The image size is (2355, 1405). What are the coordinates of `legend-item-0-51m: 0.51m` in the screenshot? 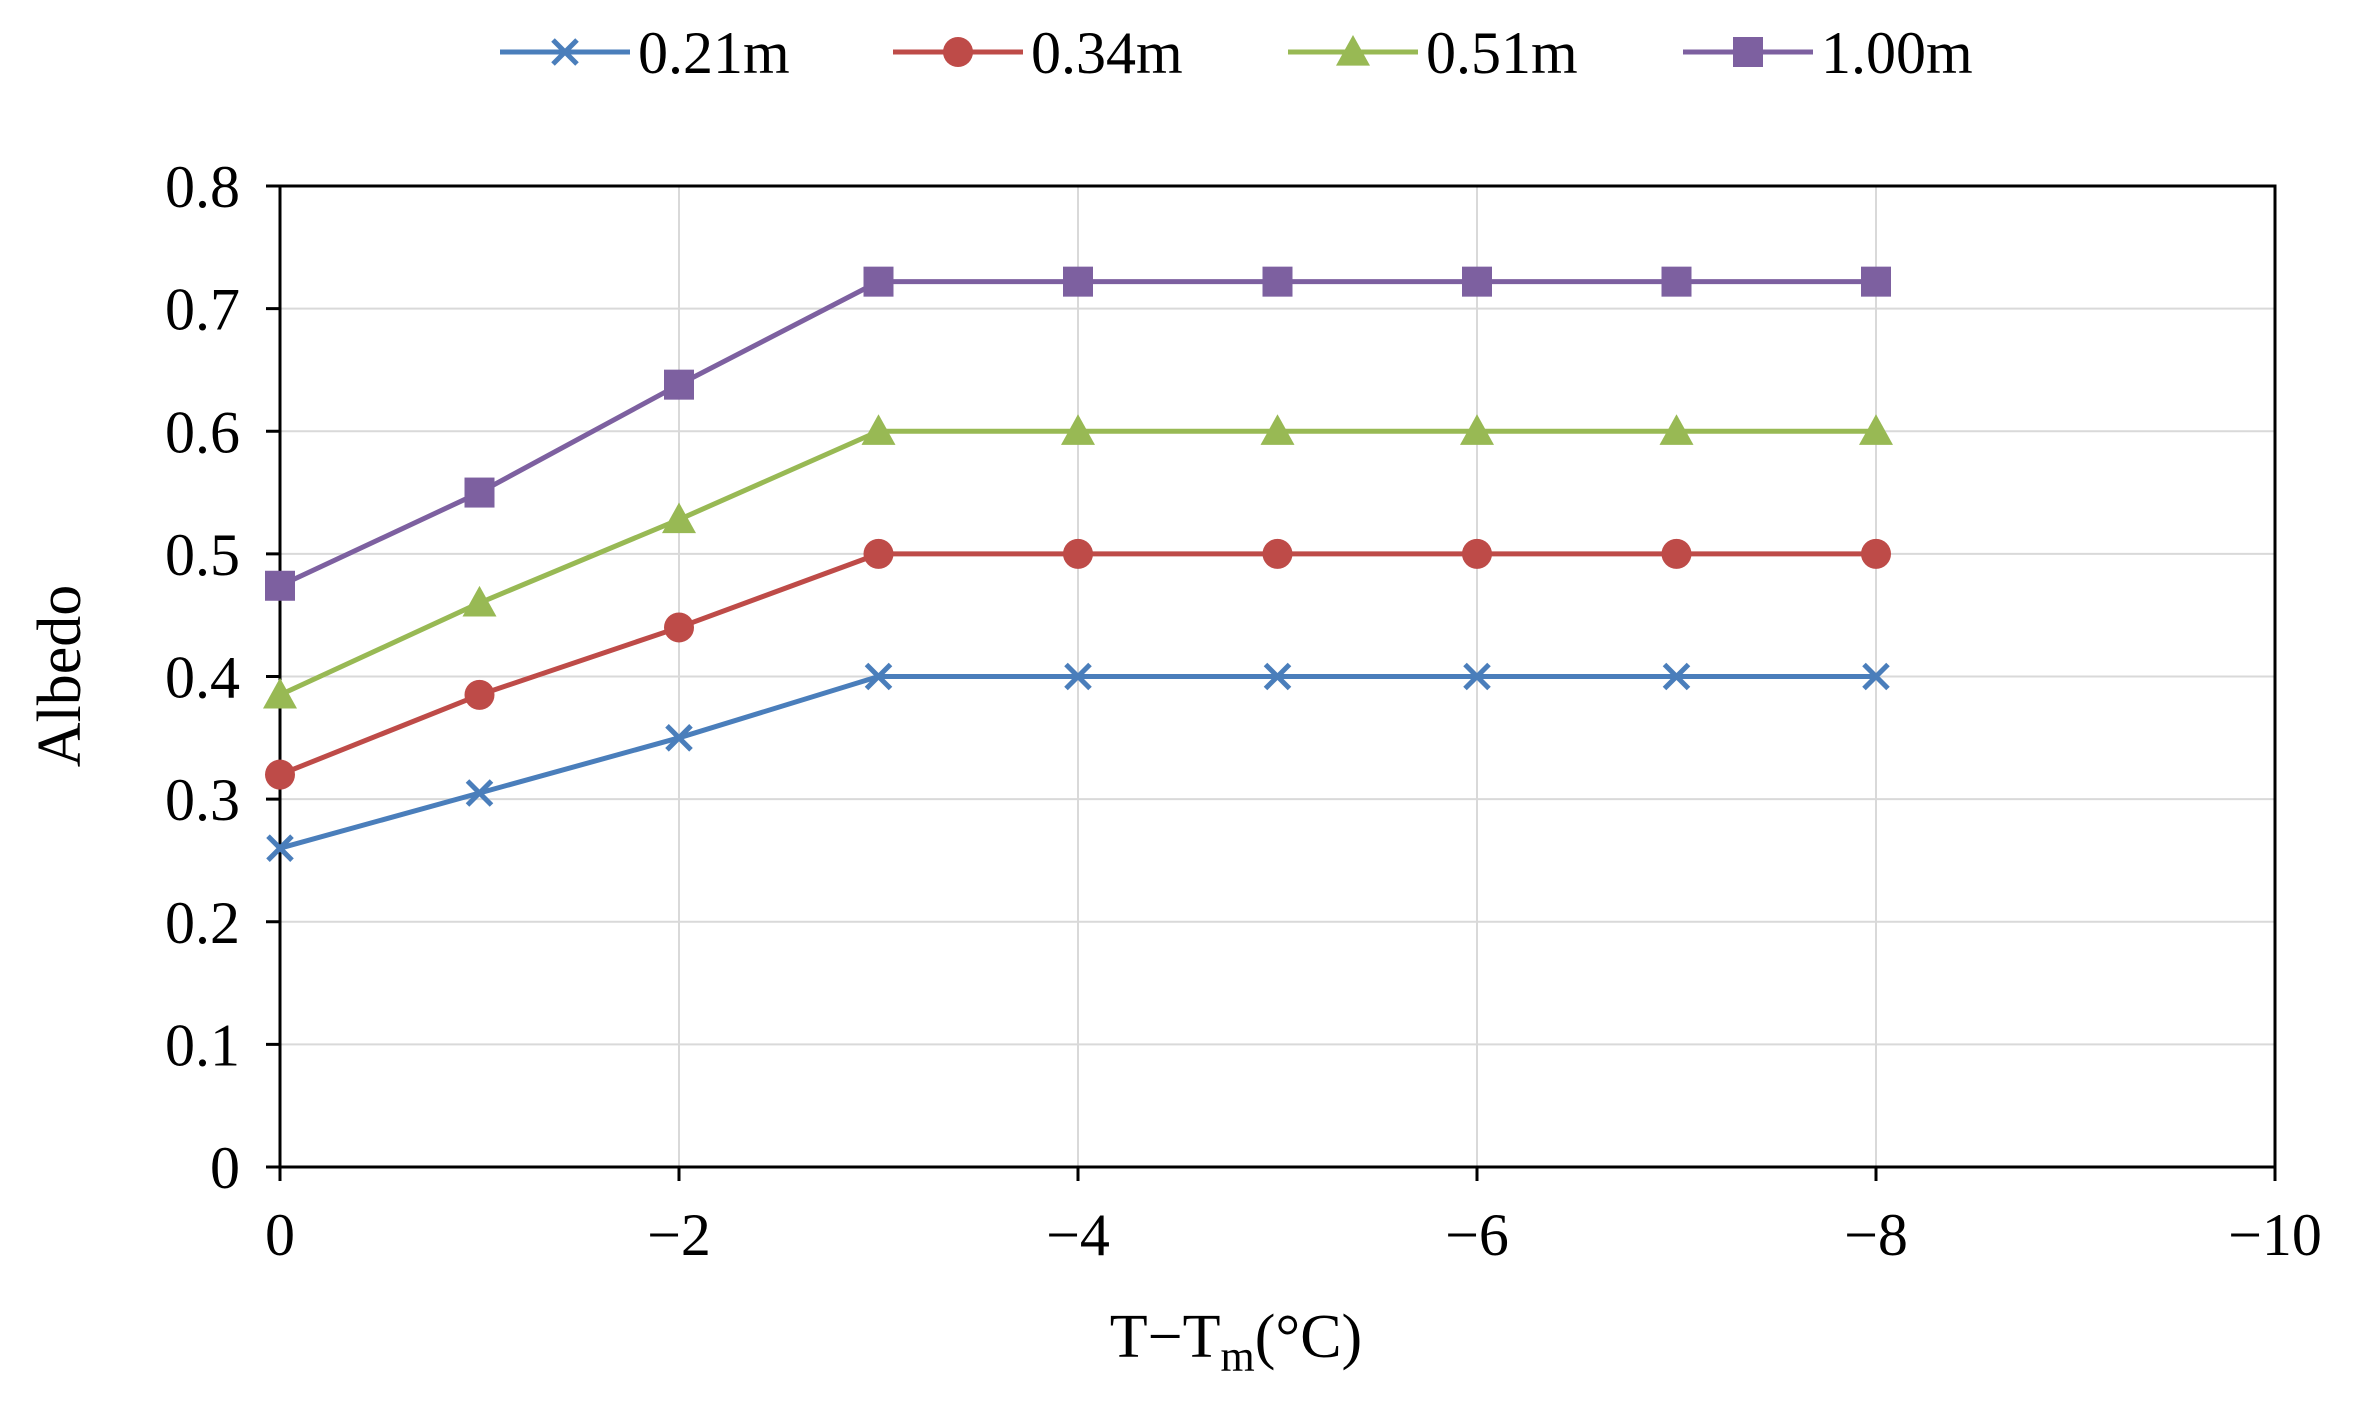 It's located at (1433, 53).